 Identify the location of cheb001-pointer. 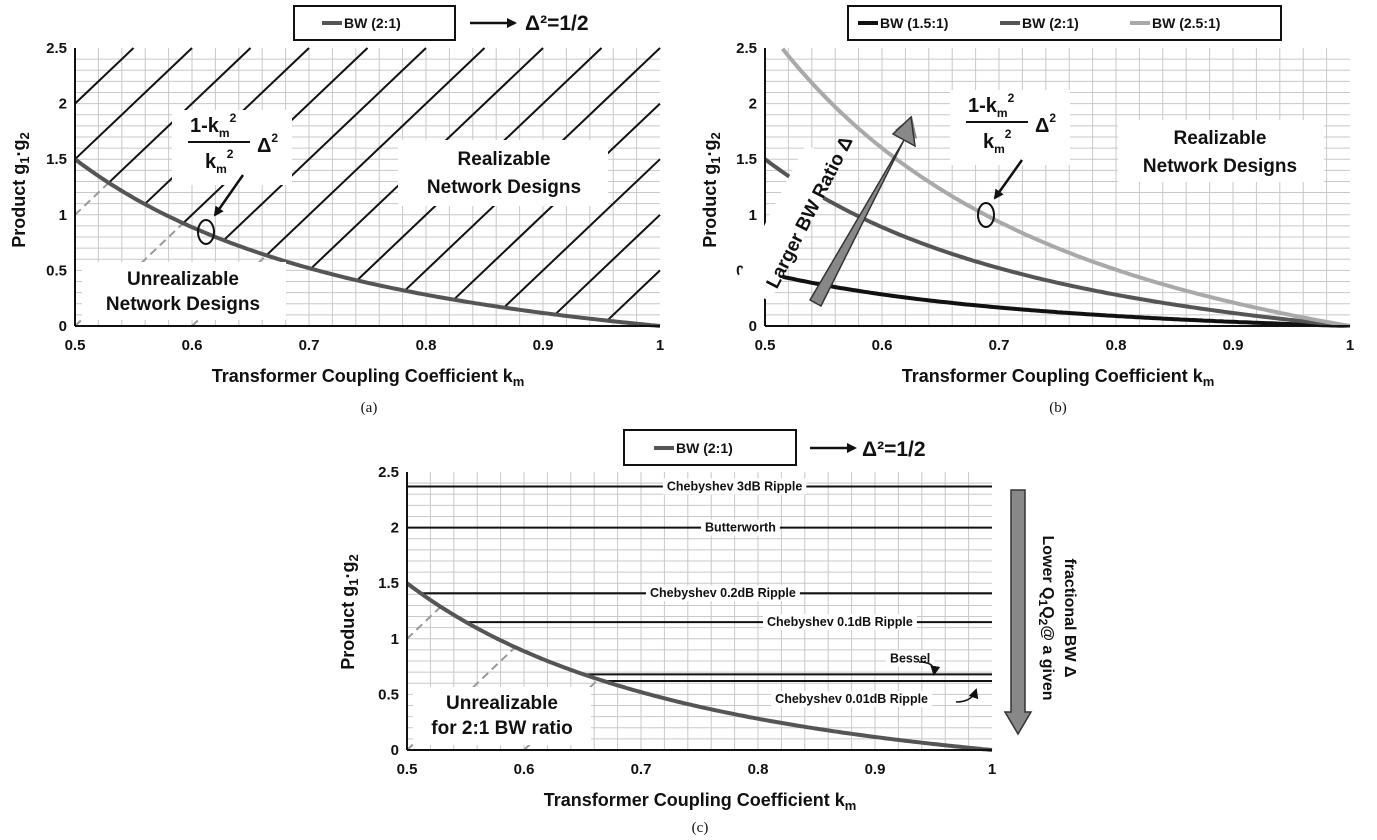
(967, 695).